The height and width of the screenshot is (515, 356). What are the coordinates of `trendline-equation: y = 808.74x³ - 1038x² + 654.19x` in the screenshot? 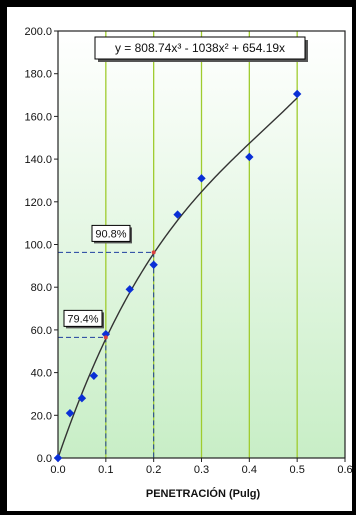 It's located at (200, 48).